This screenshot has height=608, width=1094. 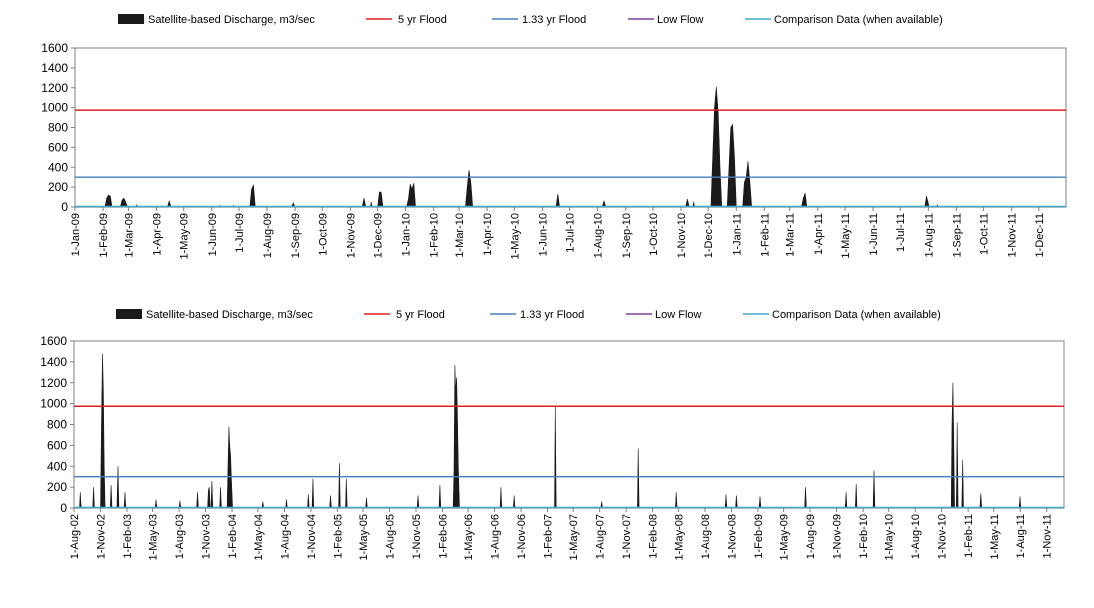 I want to click on x-tick-label: 1-Nov-02, so click(x=101, y=536).